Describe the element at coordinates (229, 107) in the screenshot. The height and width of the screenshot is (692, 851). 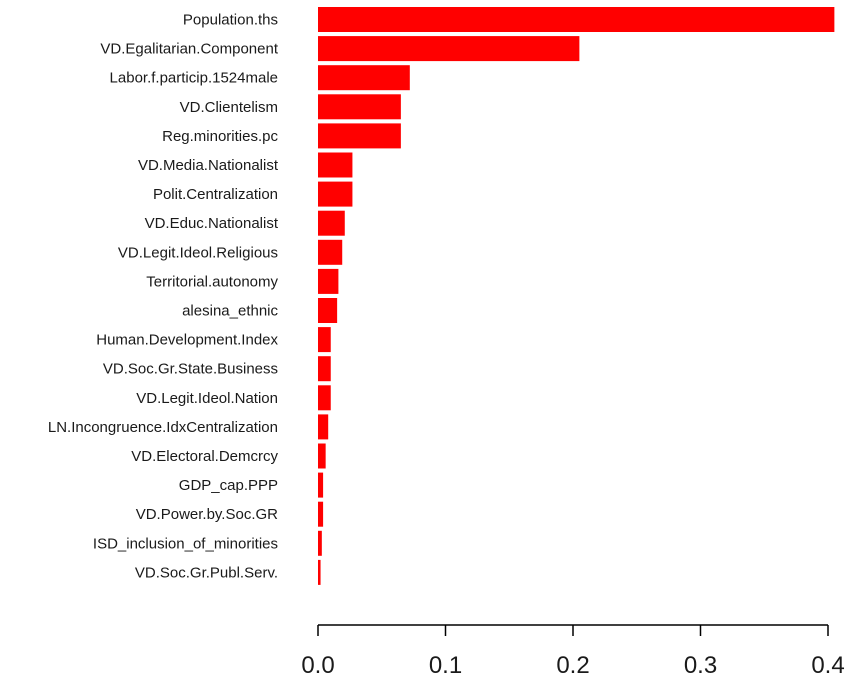
I see `category-label: VD.Clientelism` at that location.